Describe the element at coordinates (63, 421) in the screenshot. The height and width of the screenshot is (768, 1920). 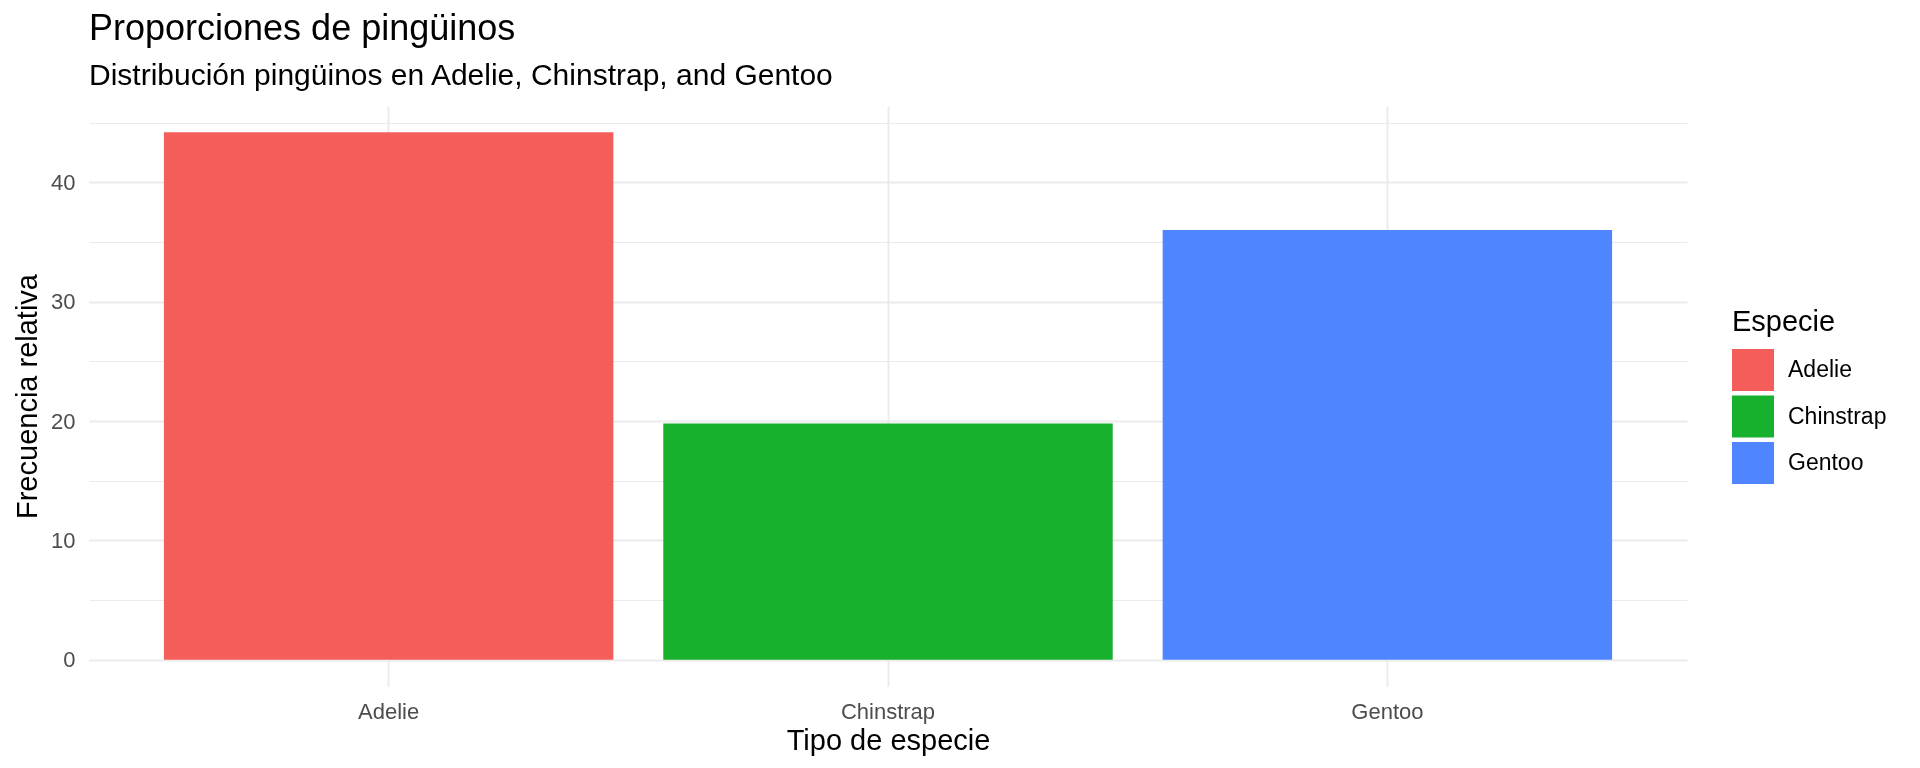
I see `y-tick-label: 20` at that location.